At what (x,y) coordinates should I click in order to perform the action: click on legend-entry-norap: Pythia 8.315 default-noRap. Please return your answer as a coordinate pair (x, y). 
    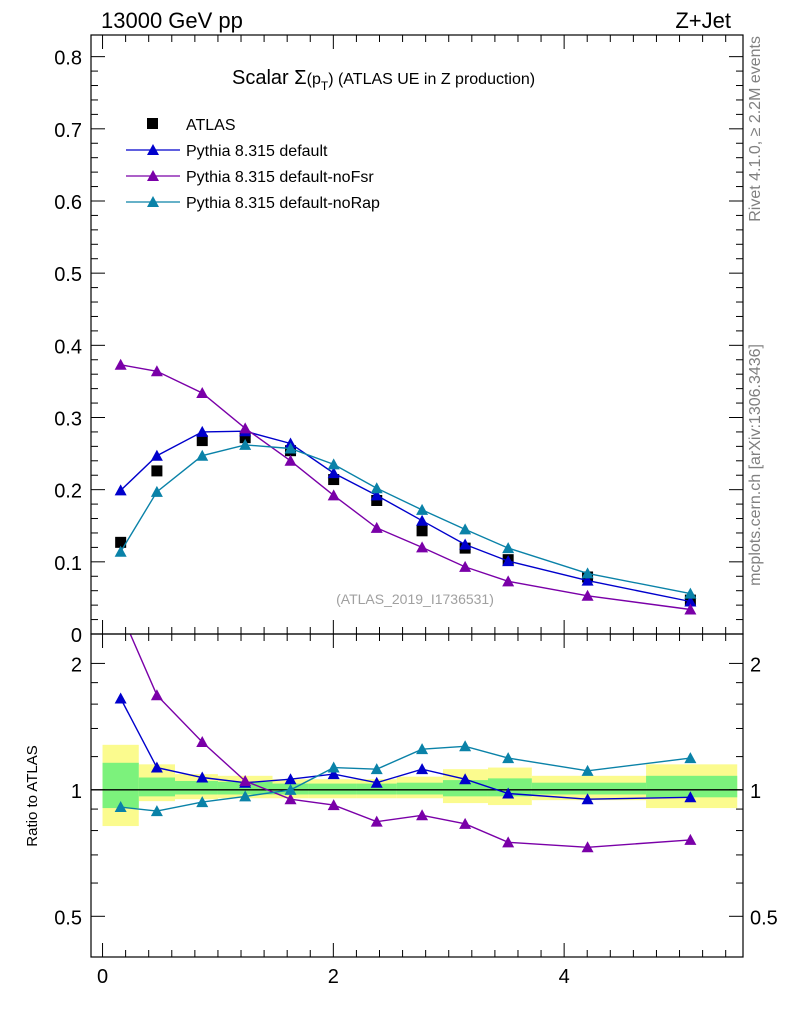
    Looking at the image, I should click on (253, 203).